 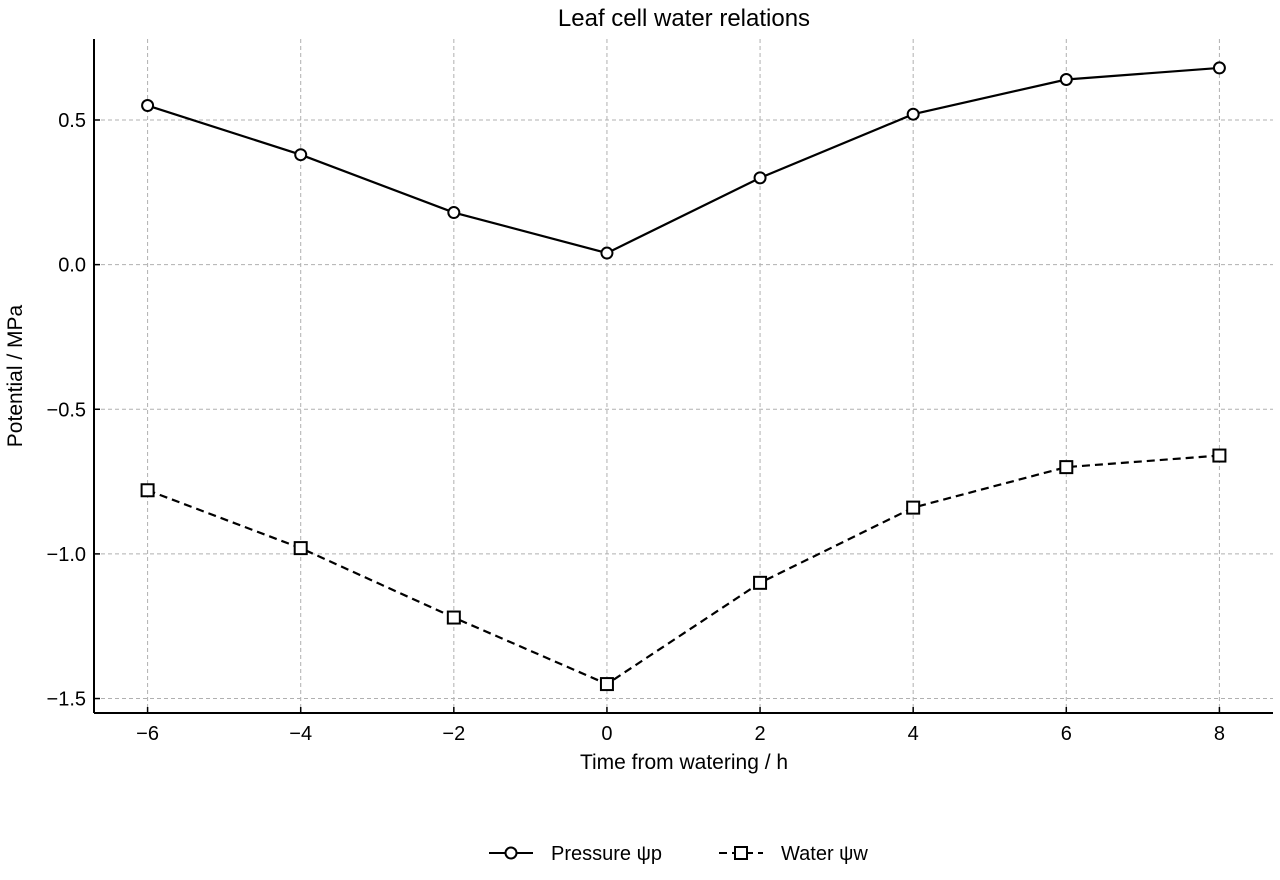 I want to click on y-axis-label: Potential / MPa, so click(x=15, y=375).